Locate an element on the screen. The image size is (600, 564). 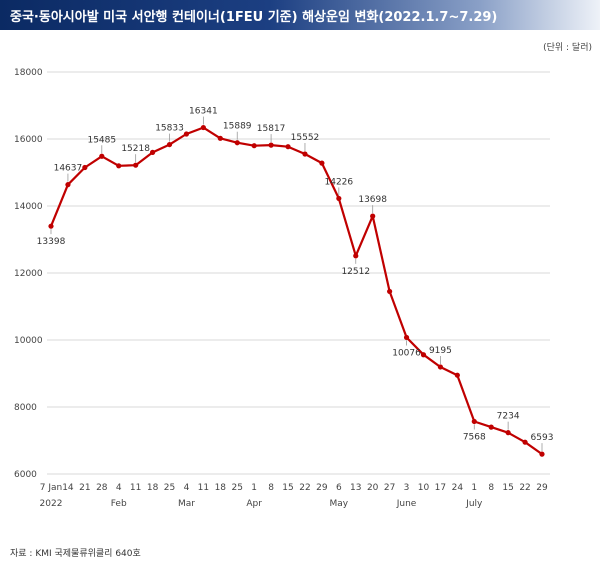
x-tick-label: 27 is located at coordinates (389, 488).